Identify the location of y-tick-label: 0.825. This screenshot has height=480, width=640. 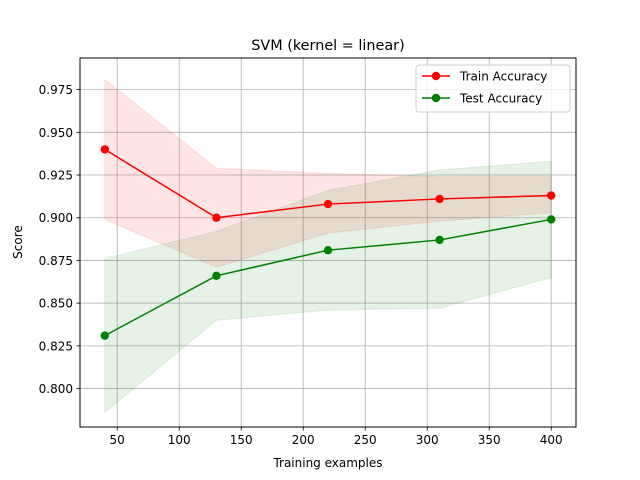
(56, 346).